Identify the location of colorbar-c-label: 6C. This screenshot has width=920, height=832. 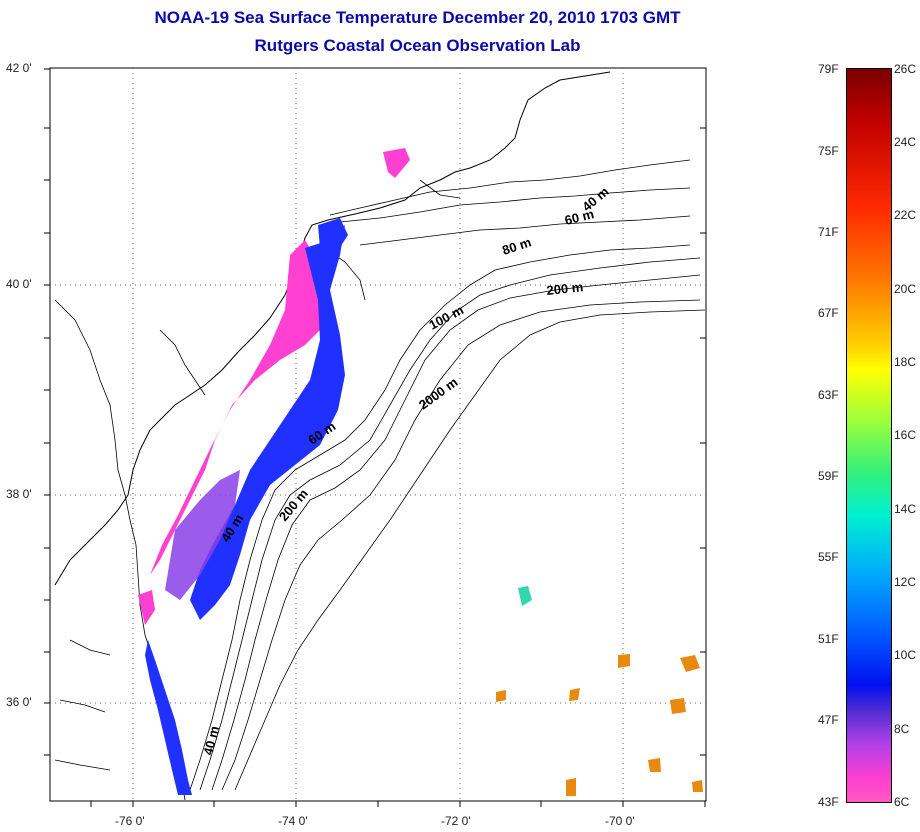
(902, 802).